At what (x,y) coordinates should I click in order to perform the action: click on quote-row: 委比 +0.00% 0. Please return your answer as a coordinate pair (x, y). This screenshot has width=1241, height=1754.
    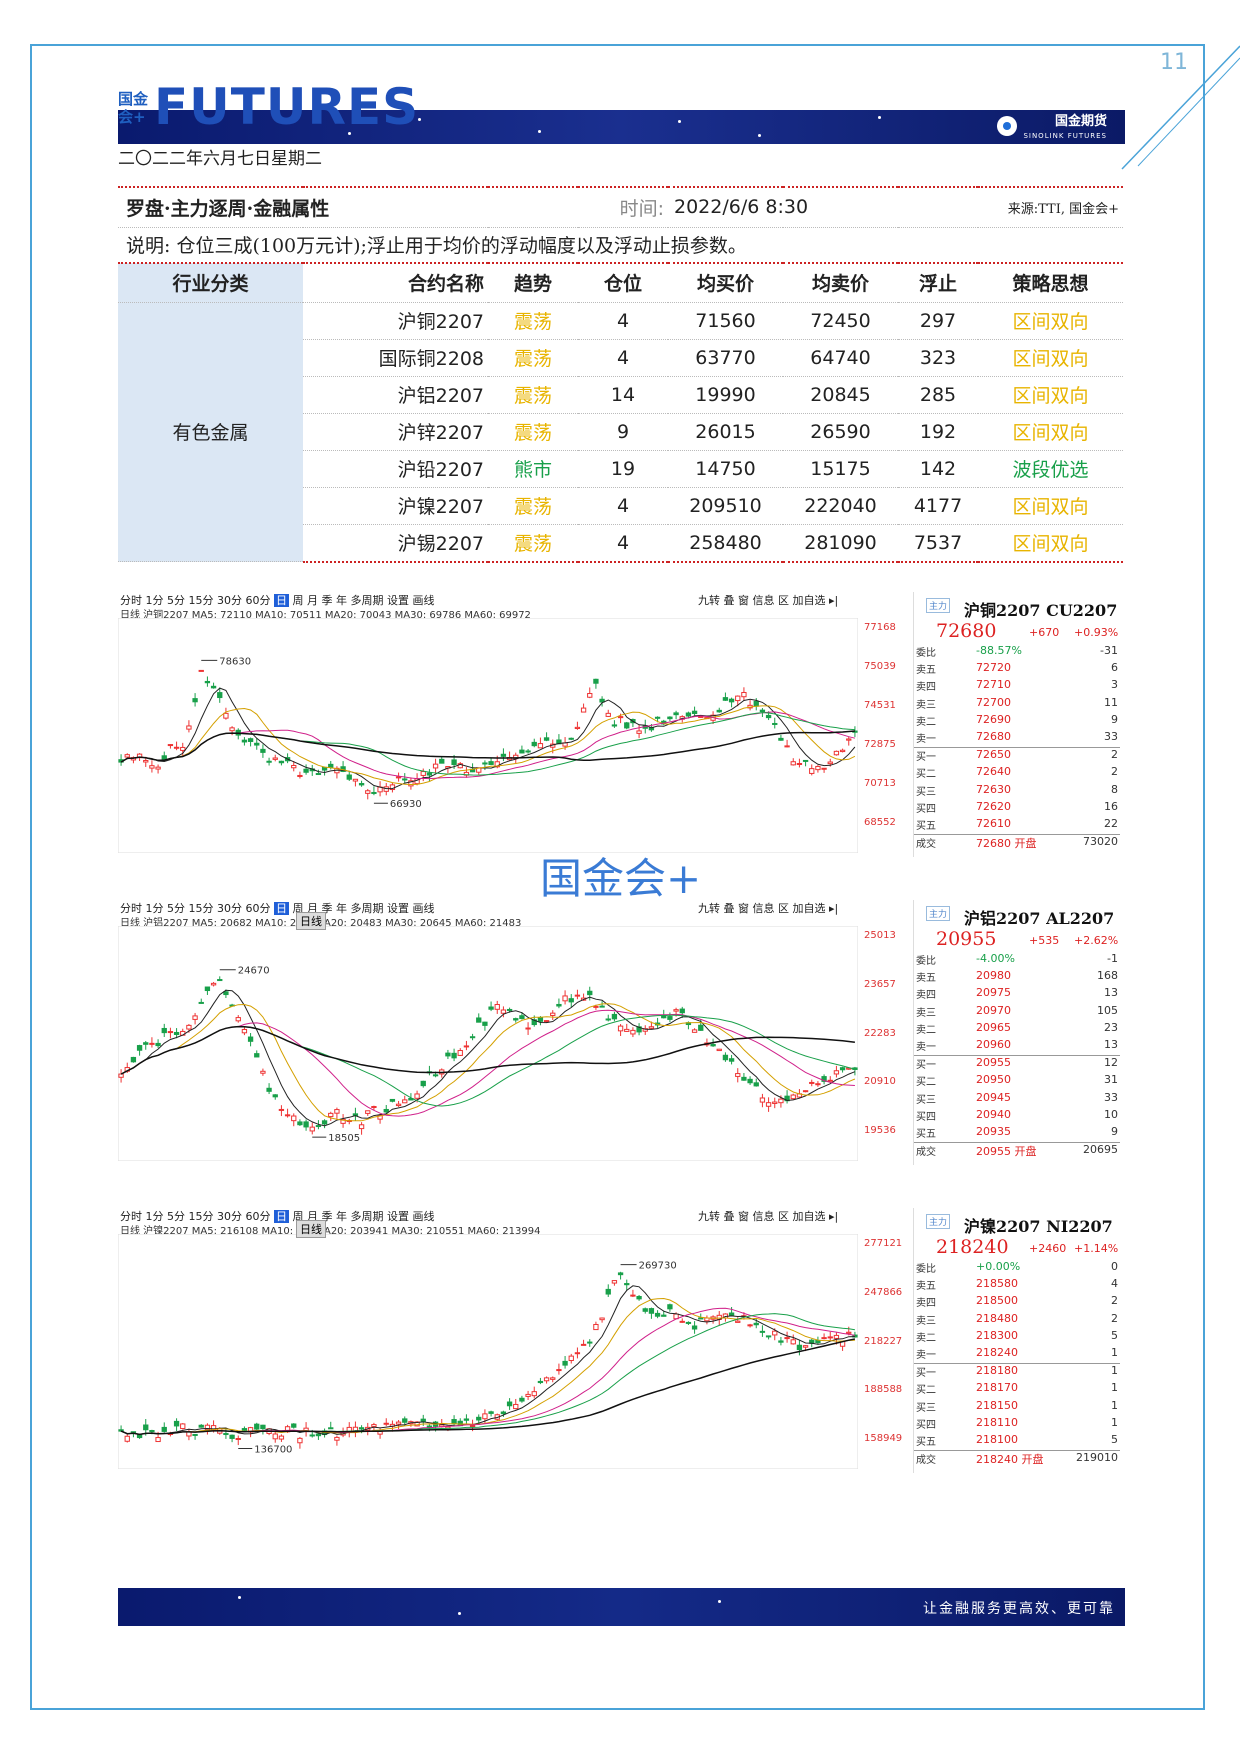
    Looking at the image, I should click on (1017, 1267).